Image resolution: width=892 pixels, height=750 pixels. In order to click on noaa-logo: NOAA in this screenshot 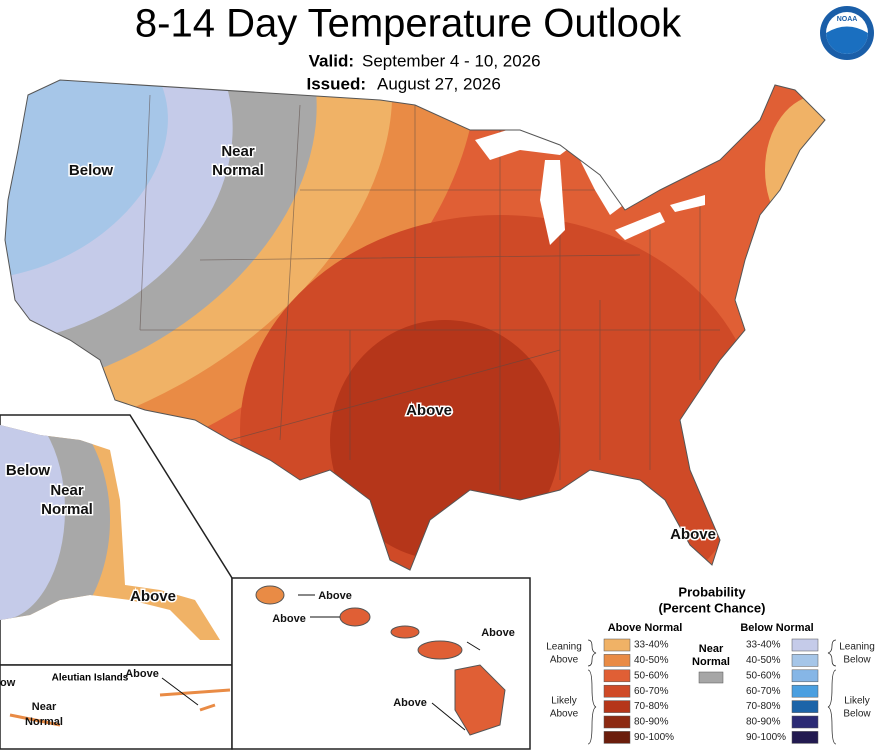, I will do `click(847, 33)`.